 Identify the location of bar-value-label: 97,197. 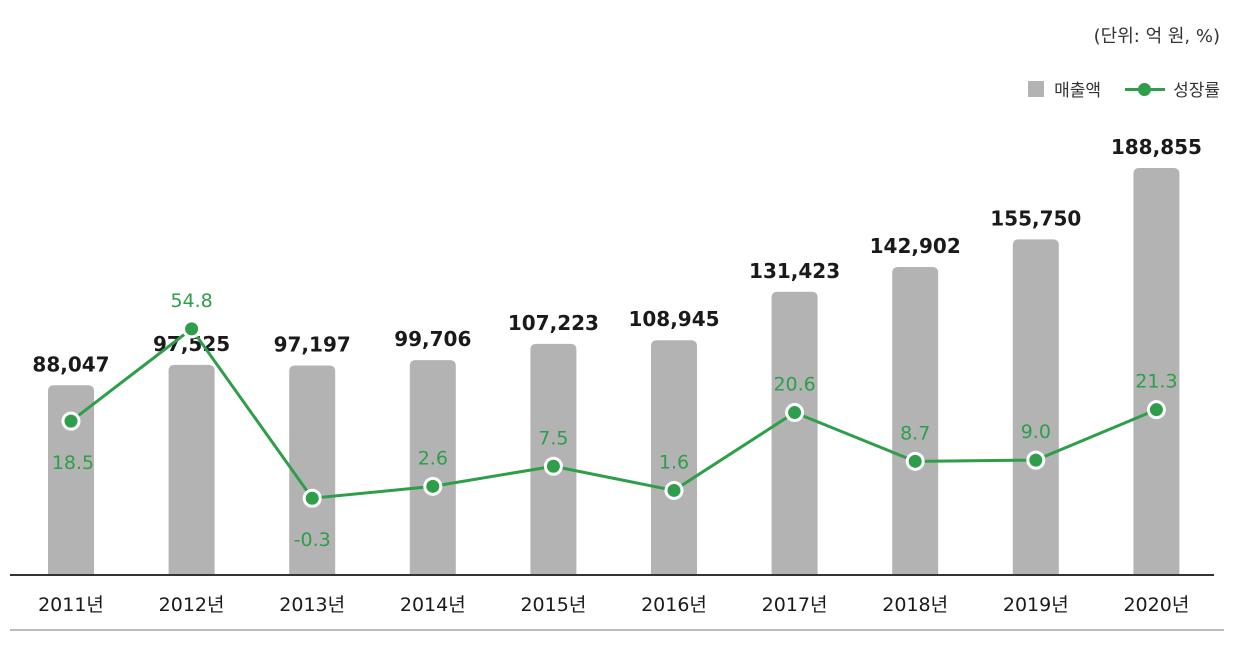
(312, 345).